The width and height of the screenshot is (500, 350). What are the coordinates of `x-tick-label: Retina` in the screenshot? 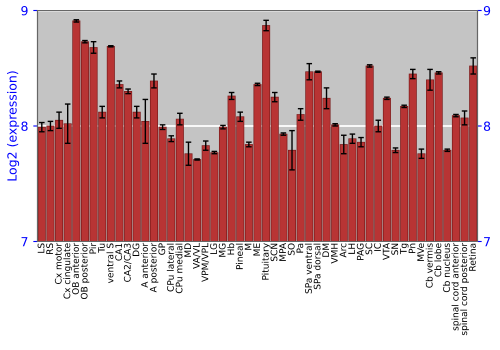 It's located at (472, 257).